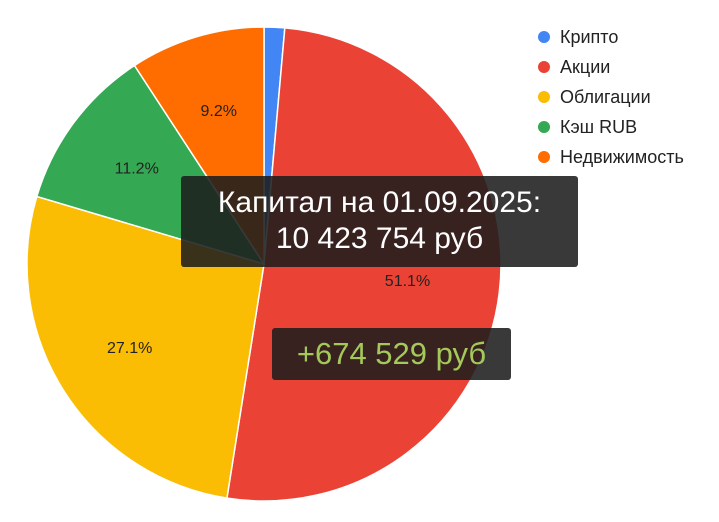 The image size is (719, 522). What do you see at coordinates (599, 126) in the screenshot?
I see `legend-label-cash: Кэш RUB` at bounding box center [599, 126].